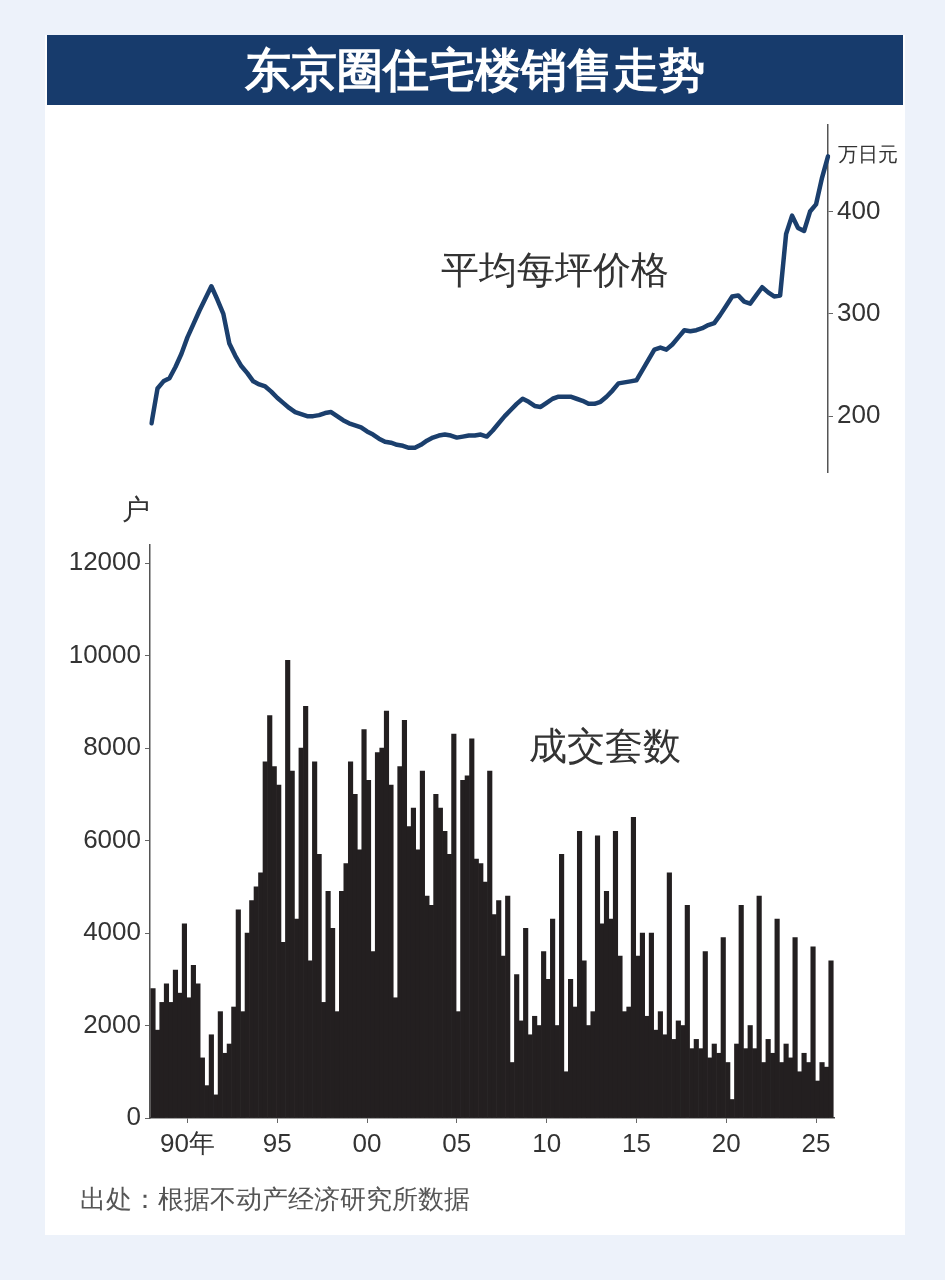  Describe the element at coordinates (275, 1199) in the screenshot. I see `text: 出处：根据不动产经济研究所数据` at that location.